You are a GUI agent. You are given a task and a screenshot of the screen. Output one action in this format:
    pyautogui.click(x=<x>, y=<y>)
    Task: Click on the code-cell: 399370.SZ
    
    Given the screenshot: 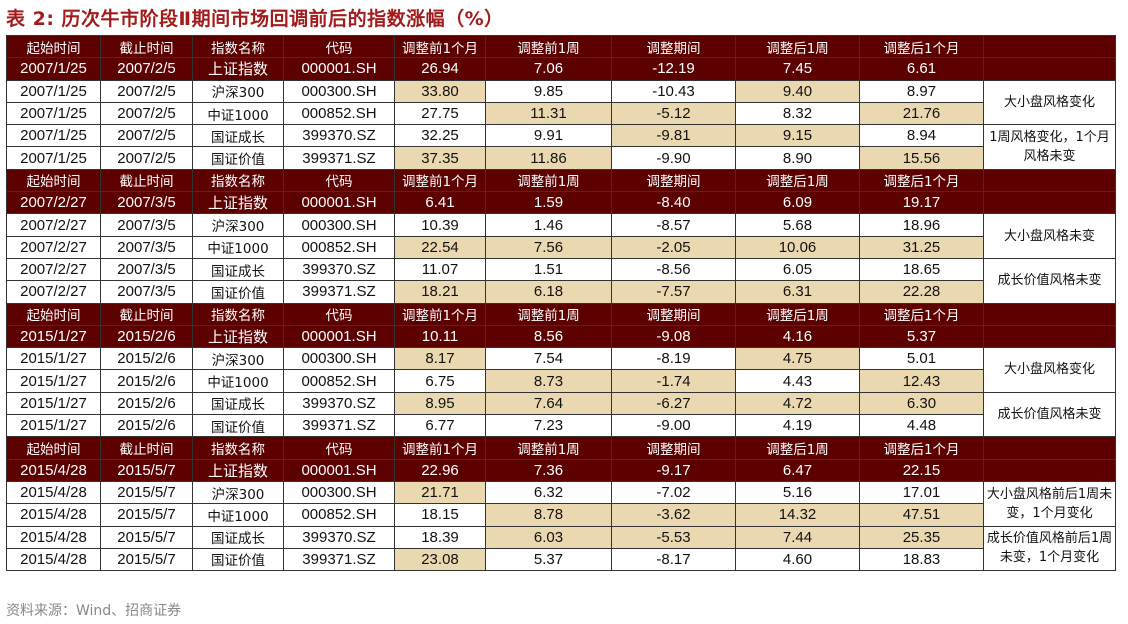 What is the action you would take?
    pyautogui.click(x=339, y=136)
    